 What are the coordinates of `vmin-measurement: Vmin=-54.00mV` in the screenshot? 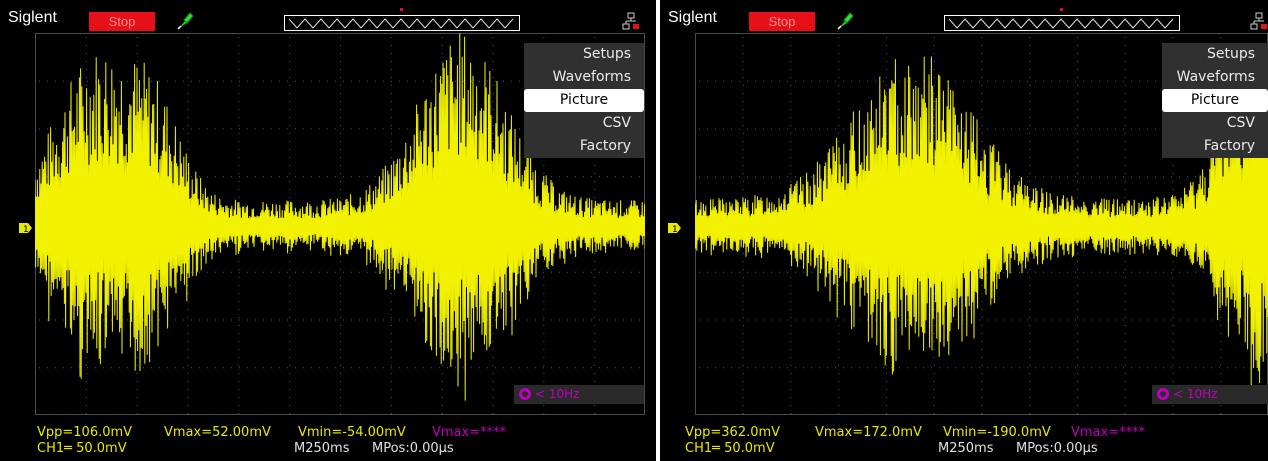 It's located at (352, 432).